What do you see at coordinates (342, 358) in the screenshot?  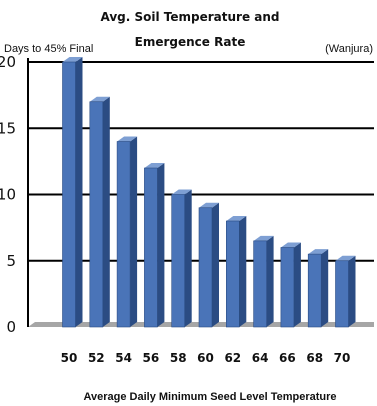 I see `x-tick-label: 70` at bounding box center [342, 358].